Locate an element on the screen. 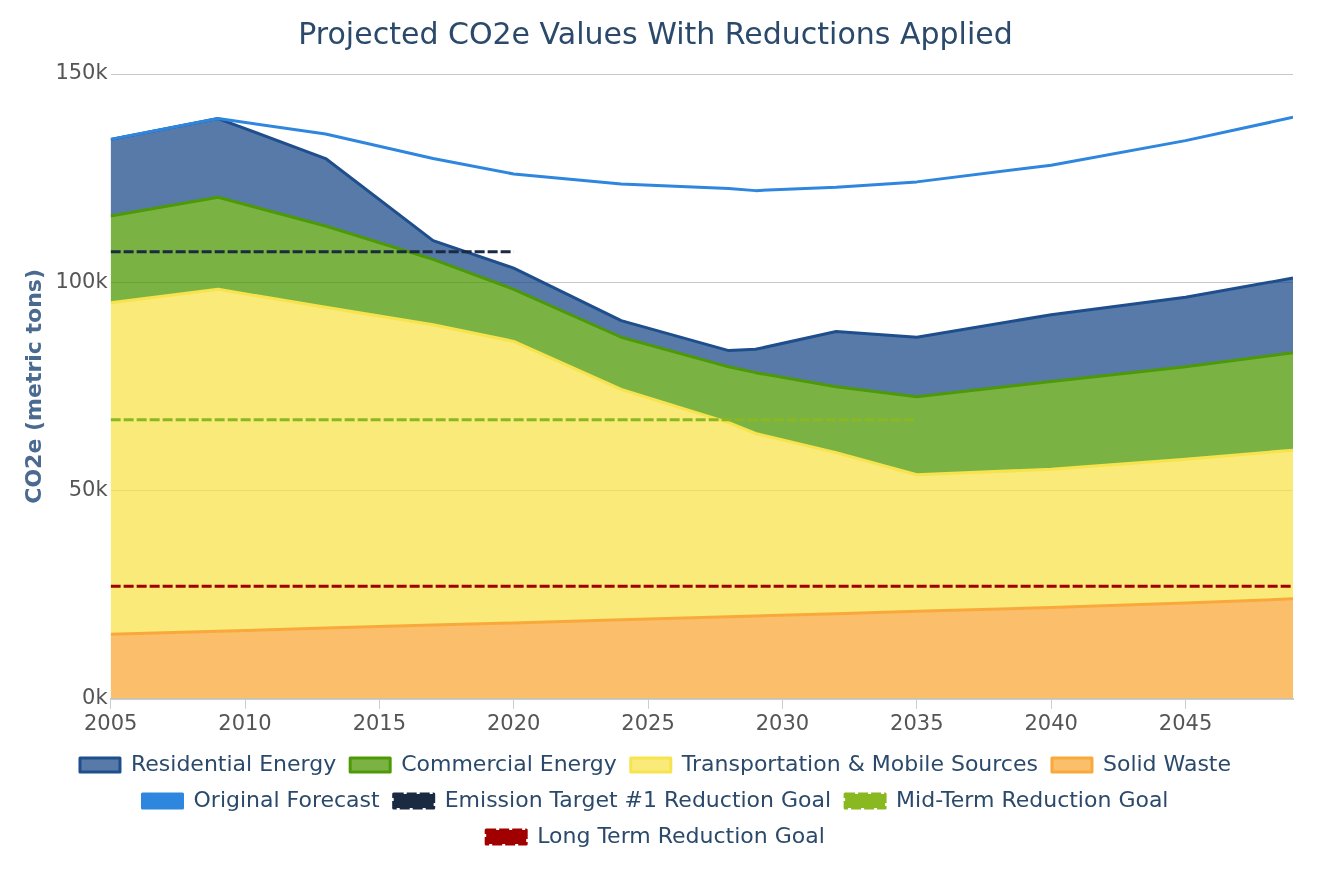 The image size is (1337, 894). legend-label: Mid-Term Reduction Goal is located at coordinates (1032, 799).